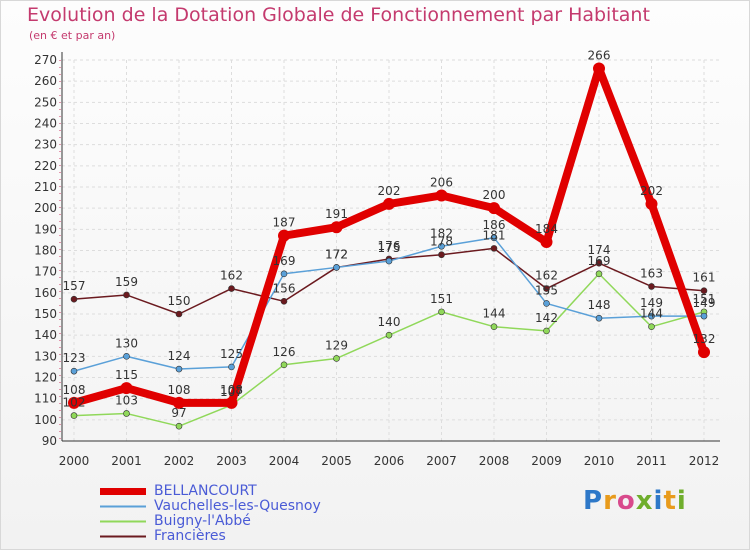 The height and width of the screenshot is (550, 750). What do you see at coordinates (494, 225) in the screenshot?
I see `data-label: 186` at bounding box center [494, 225].